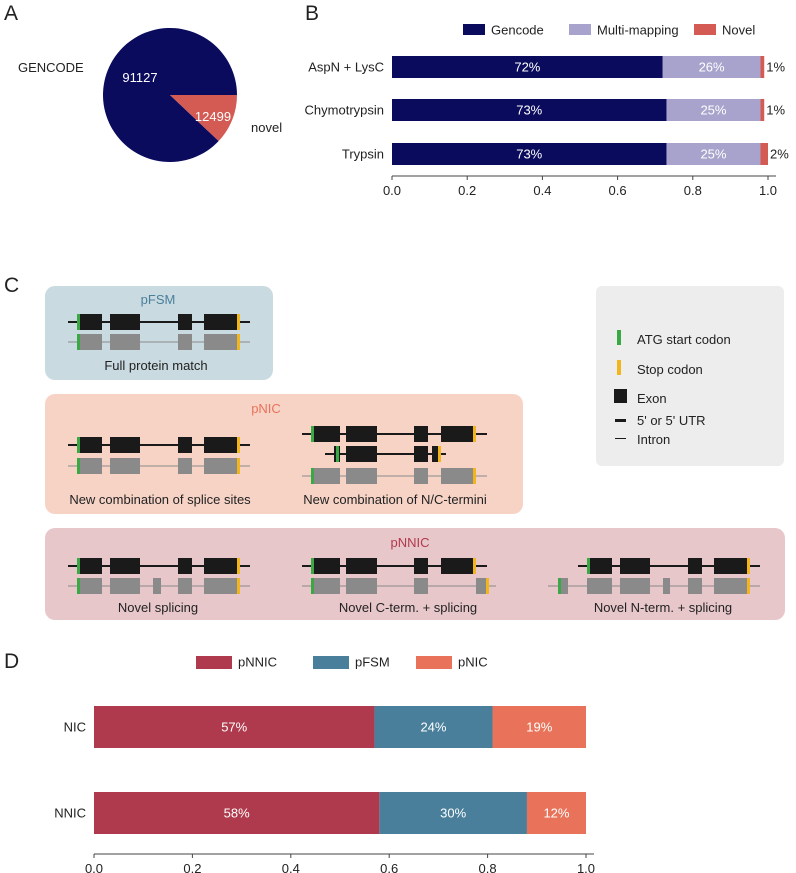 The height and width of the screenshot is (873, 796). What do you see at coordinates (312, 13) in the screenshot?
I see `panel-label-b: B` at bounding box center [312, 13].